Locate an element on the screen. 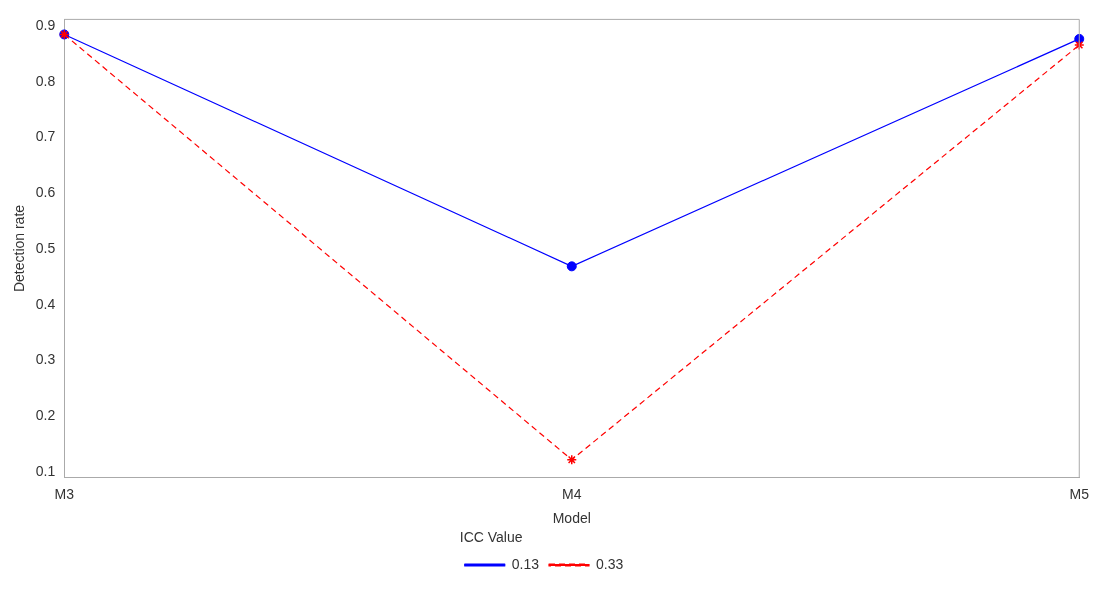 Image resolution: width=1100 pixels, height=590 pixels. legend-label: 0.13 is located at coordinates (525, 563).